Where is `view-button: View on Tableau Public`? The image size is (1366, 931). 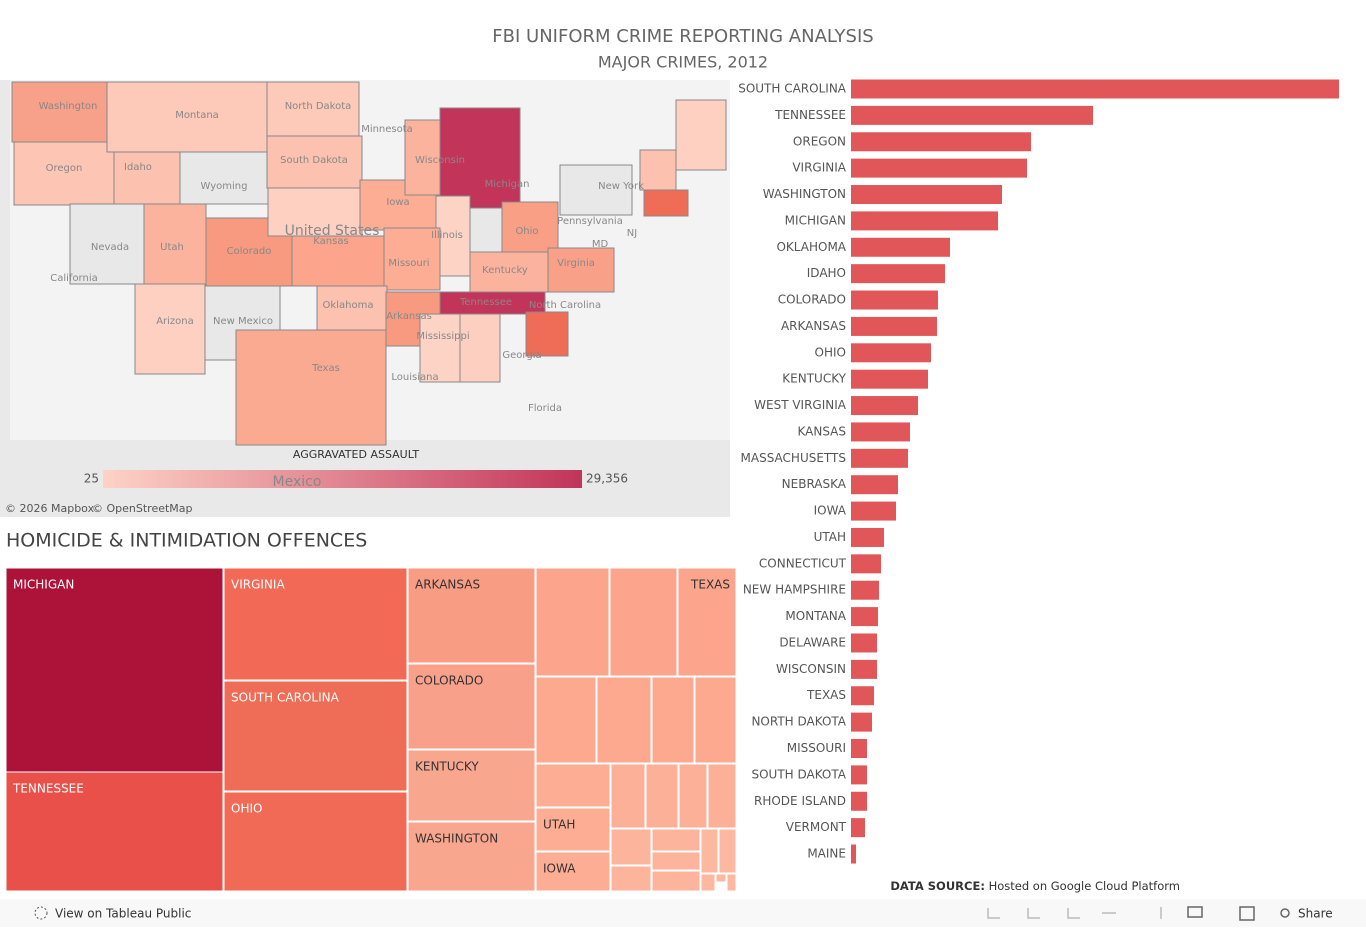 view-button: View on Tableau Public is located at coordinates (112, 913).